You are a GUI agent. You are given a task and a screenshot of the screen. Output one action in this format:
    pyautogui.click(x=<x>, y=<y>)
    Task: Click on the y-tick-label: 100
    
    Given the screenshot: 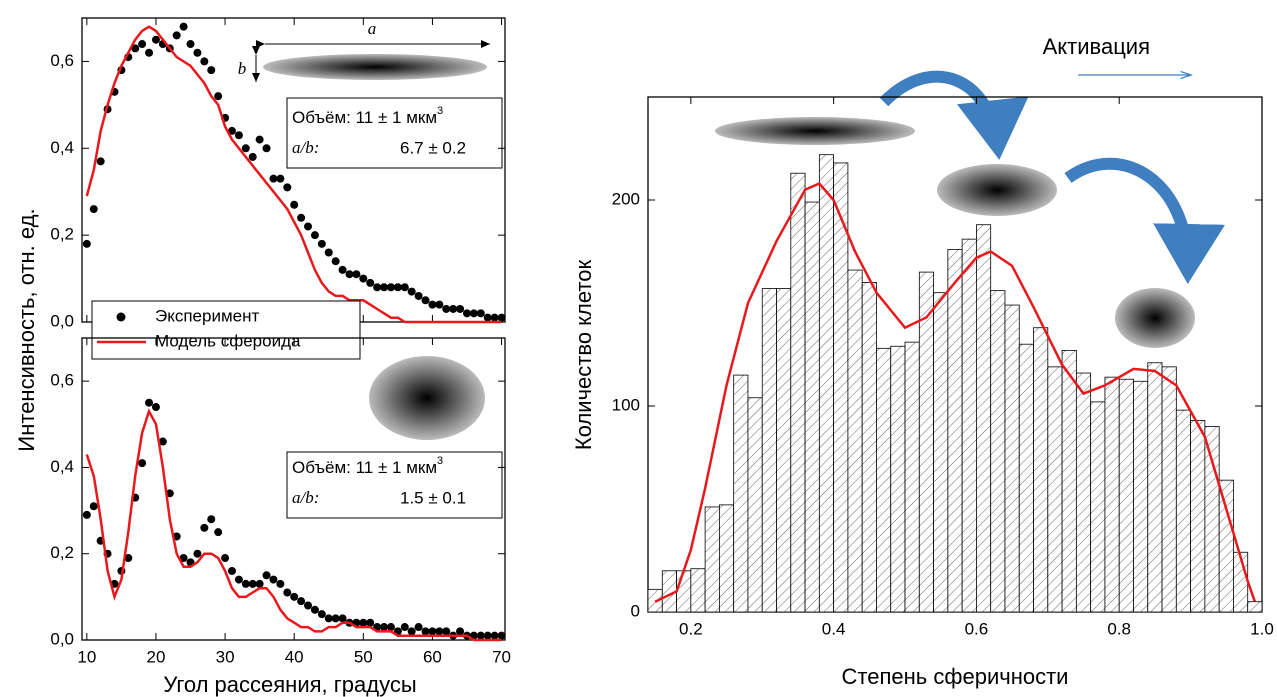 What is the action you would take?
    pyautogui.click(x=626, y=404)
    